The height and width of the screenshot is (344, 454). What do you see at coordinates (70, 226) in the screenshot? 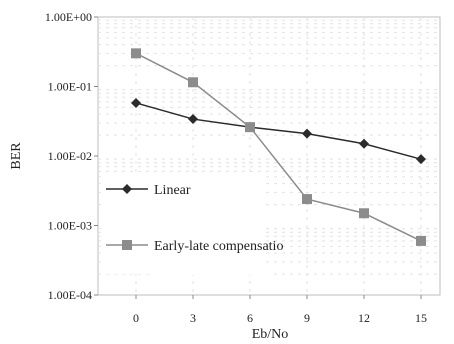
I see `y-tick-label: 1.00E-03` at bounding box center [70, 226].